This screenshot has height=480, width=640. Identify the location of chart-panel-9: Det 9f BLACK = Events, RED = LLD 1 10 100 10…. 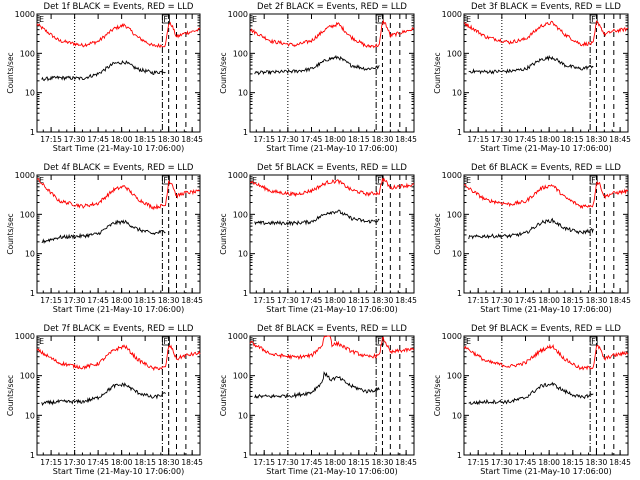
(532, 400).